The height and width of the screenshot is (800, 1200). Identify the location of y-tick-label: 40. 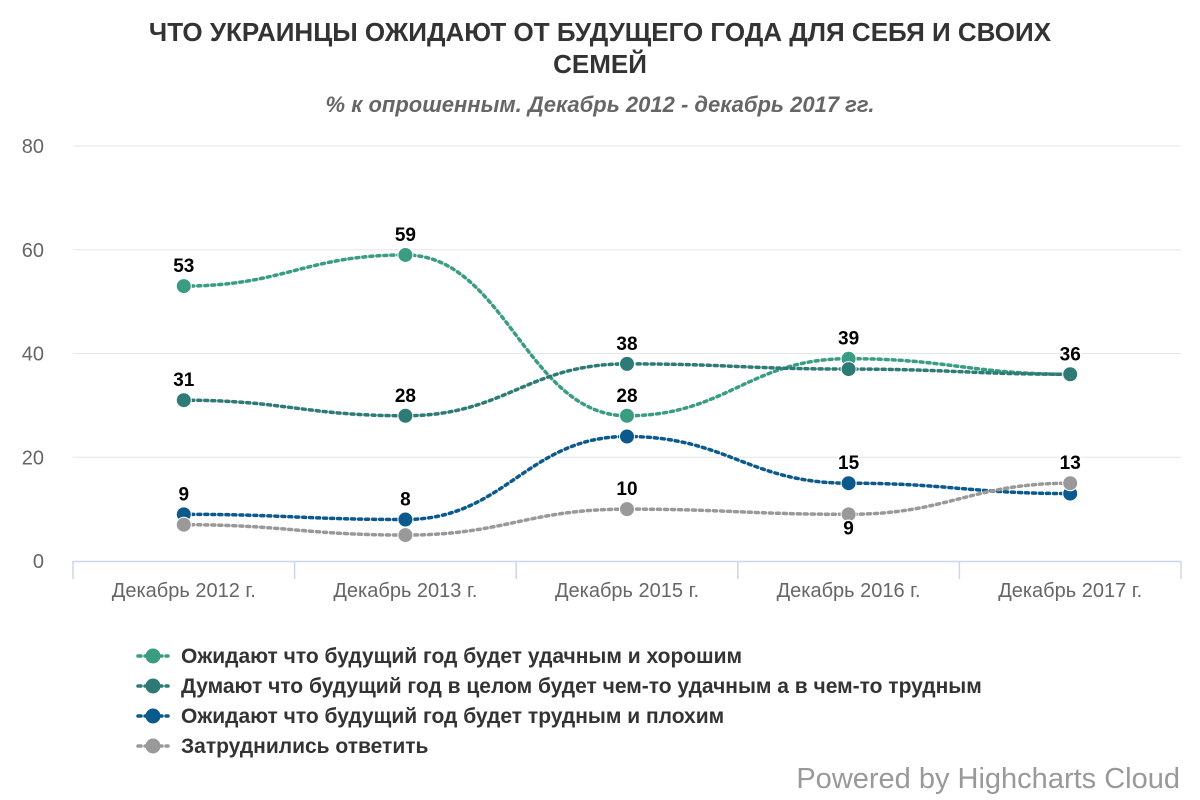
(33, 355).